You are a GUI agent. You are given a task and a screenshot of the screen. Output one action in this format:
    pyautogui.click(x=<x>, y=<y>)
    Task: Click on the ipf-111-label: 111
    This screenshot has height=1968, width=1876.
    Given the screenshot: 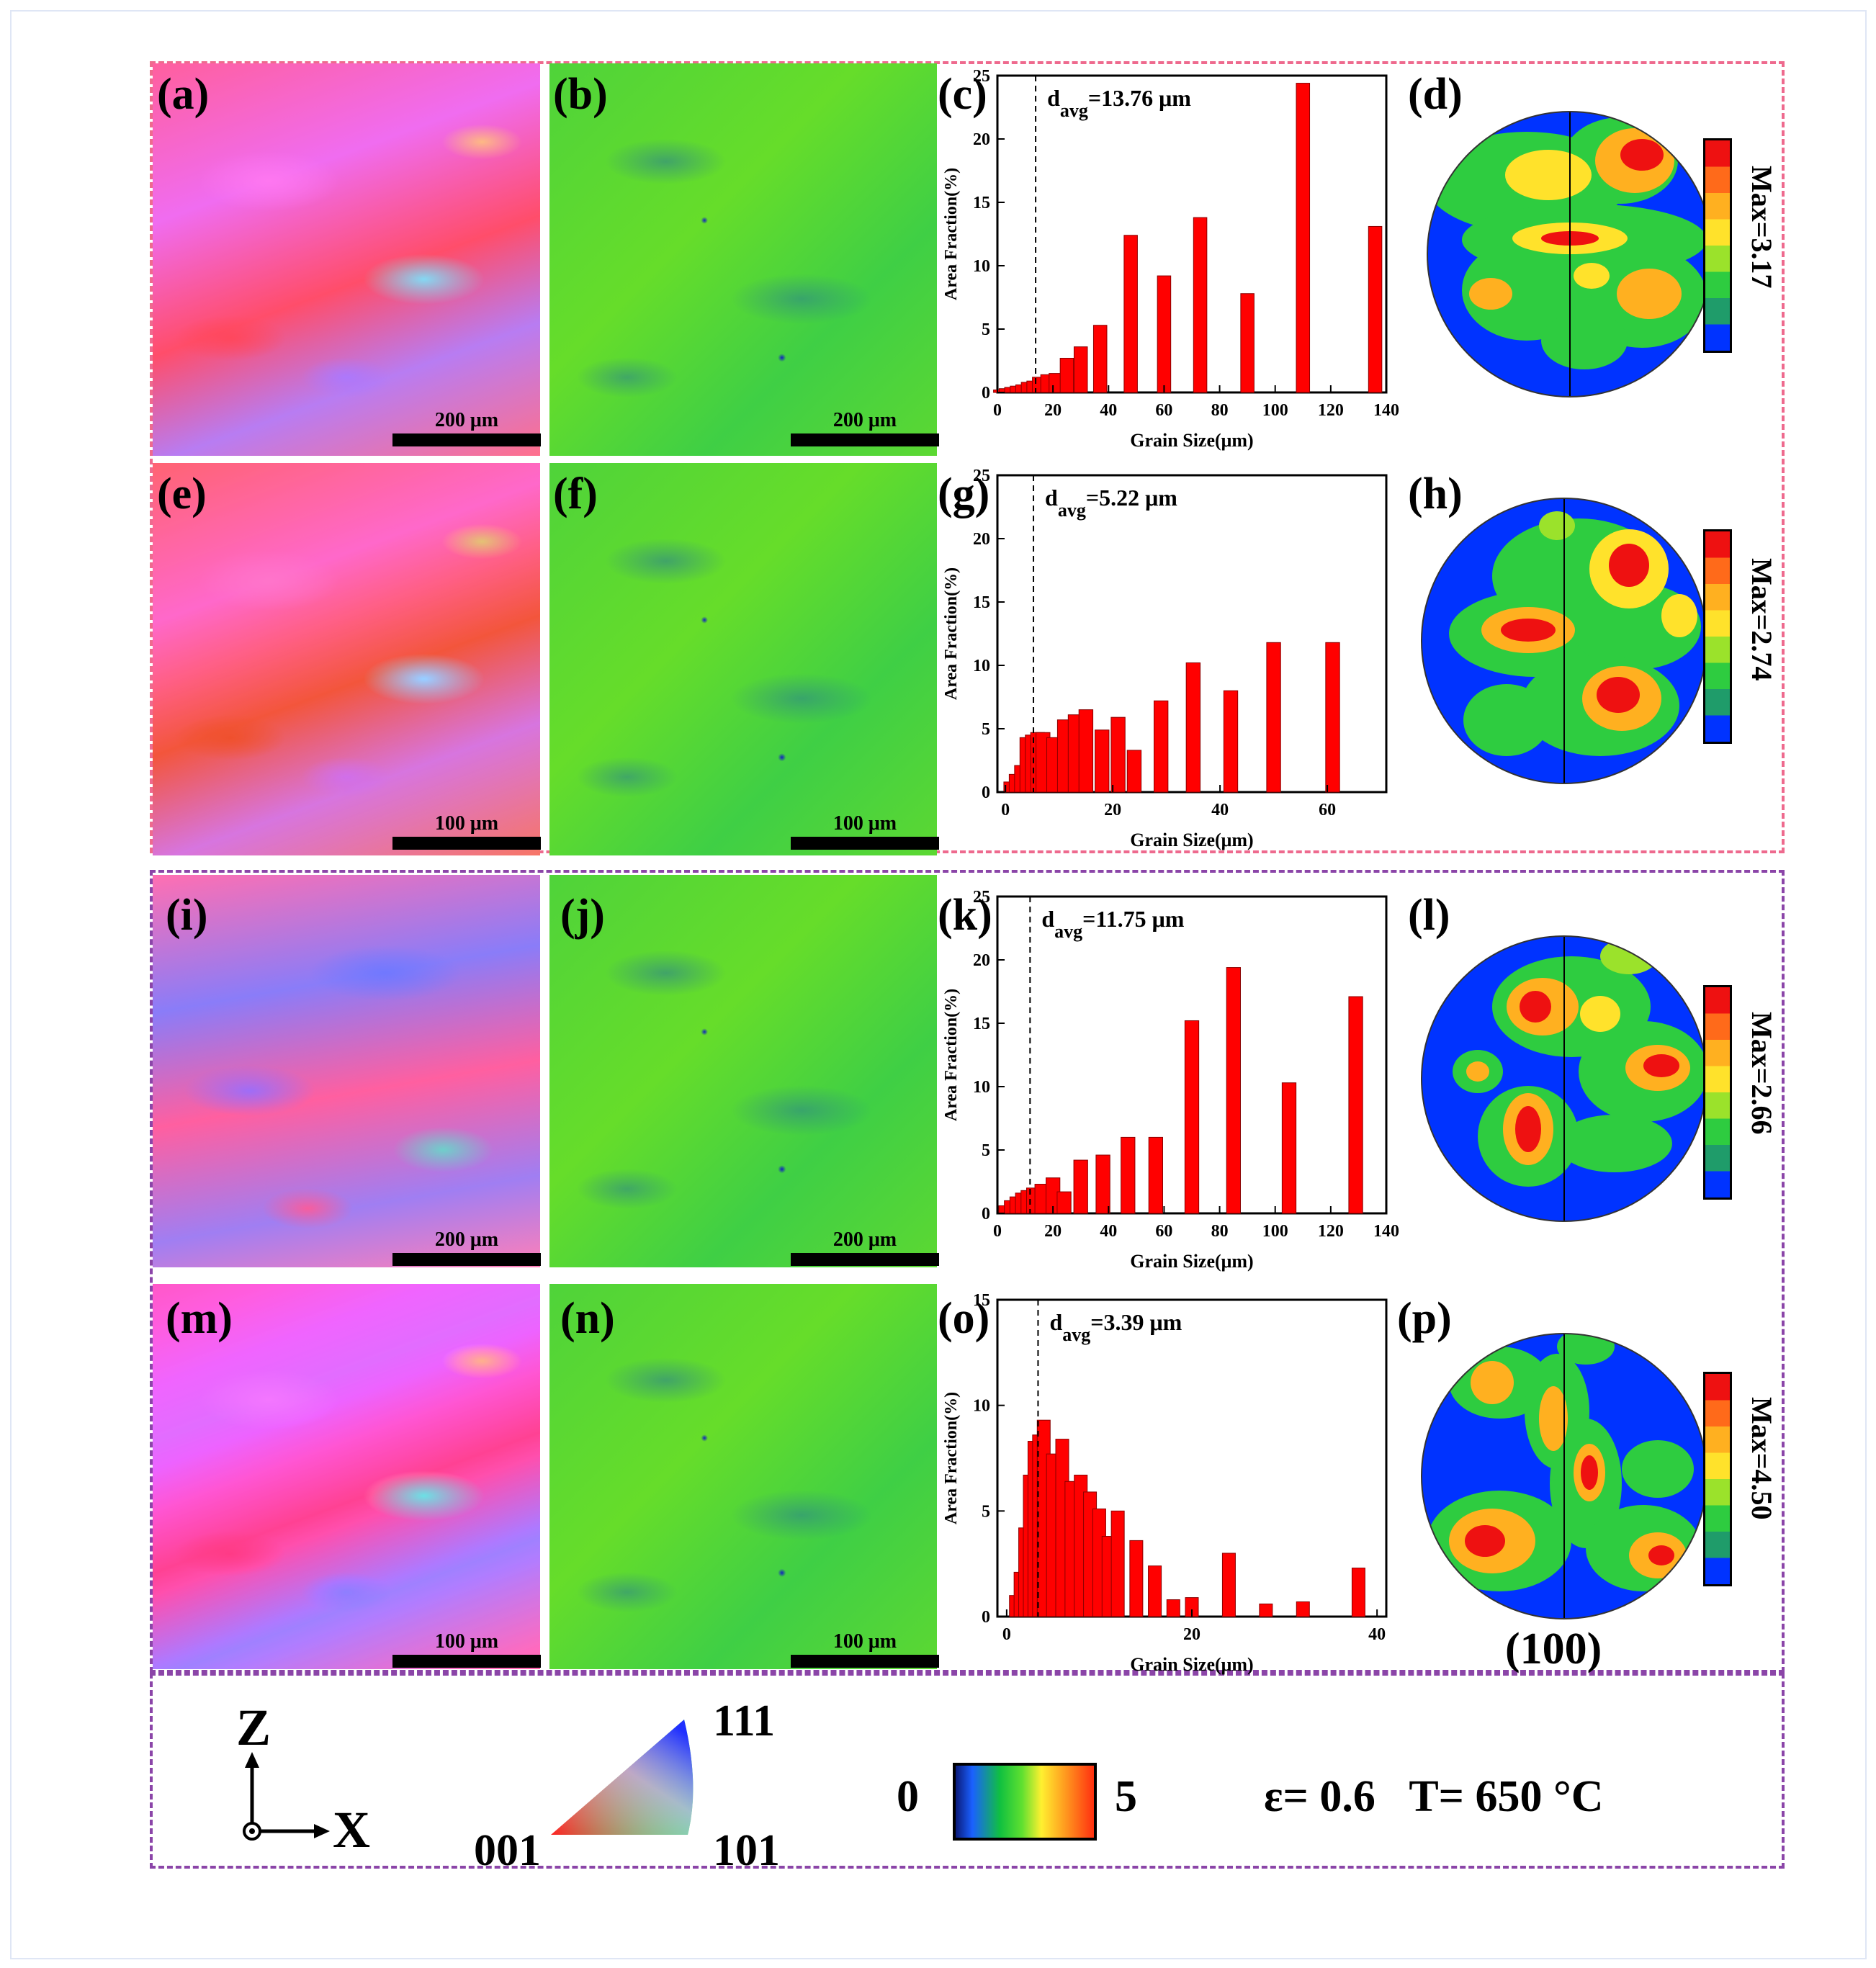 What is the action you would take?
    pyautogui.click(x=744, y=1721)
    